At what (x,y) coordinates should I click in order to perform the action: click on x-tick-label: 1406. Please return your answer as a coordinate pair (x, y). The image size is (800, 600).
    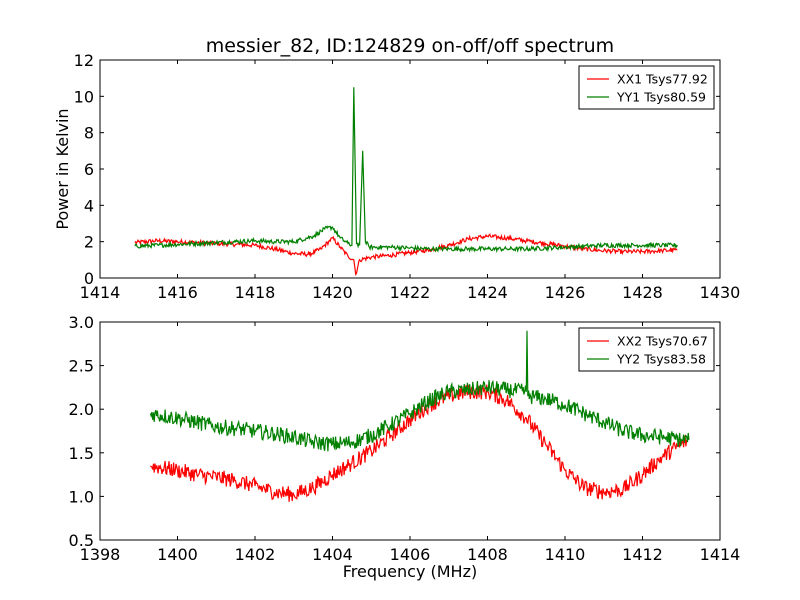
    Looking at the image, I should click on (410, 554).